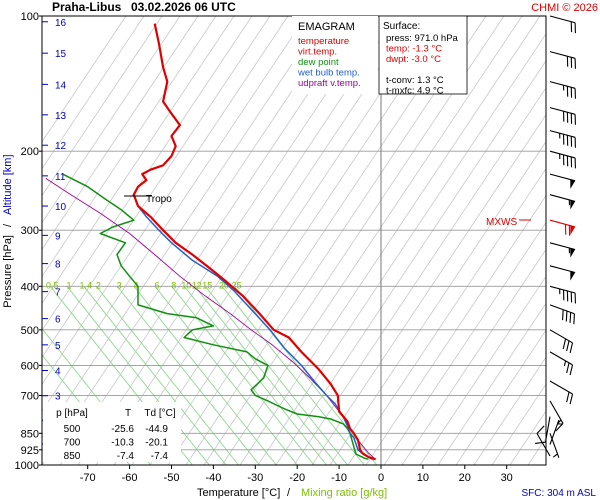  What do you see at coordinates (173, 286) in the screenshot?
I see `mixing-ratio-label: 8` at bounding box center [173, 286].